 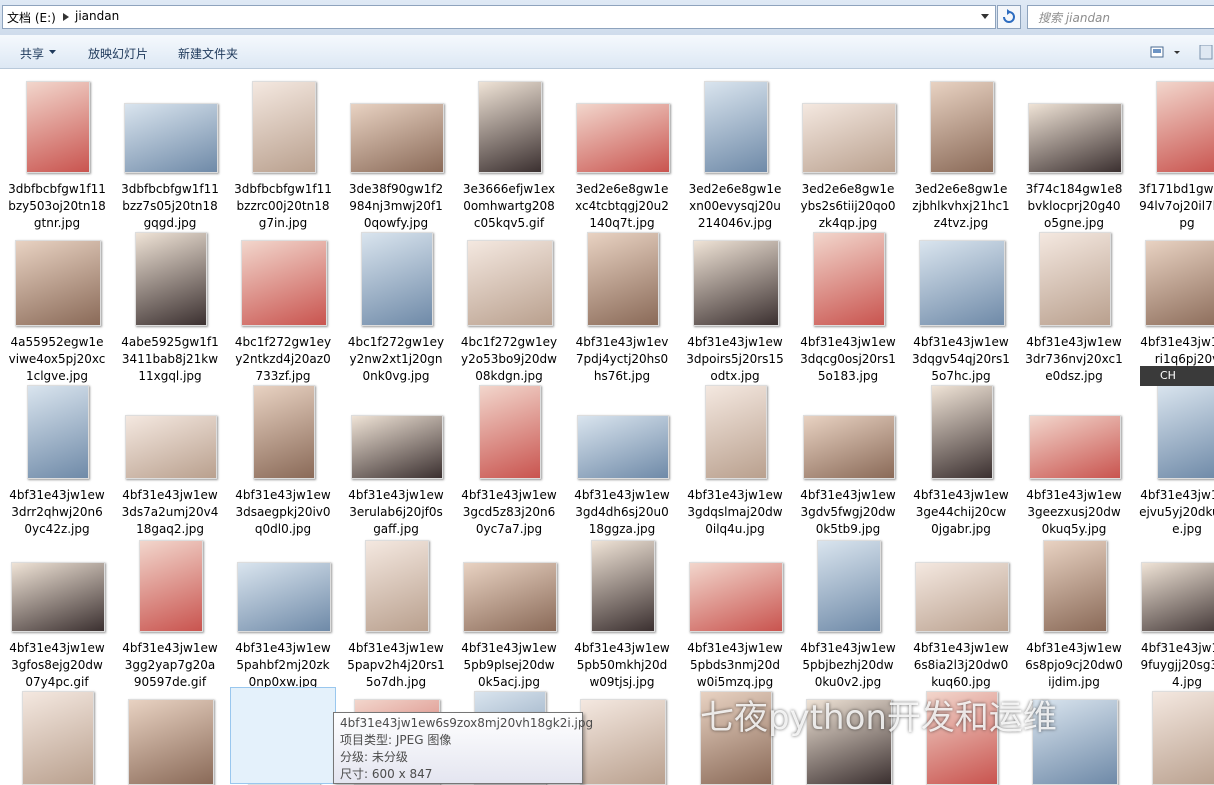 What do you see at coordinates (961, 665) in the screenshot?
I see `file-name: 4bf31e43jw1ew6s8ia2l3j20dw0kuq60.jpg` at bounding box center [961, 665].